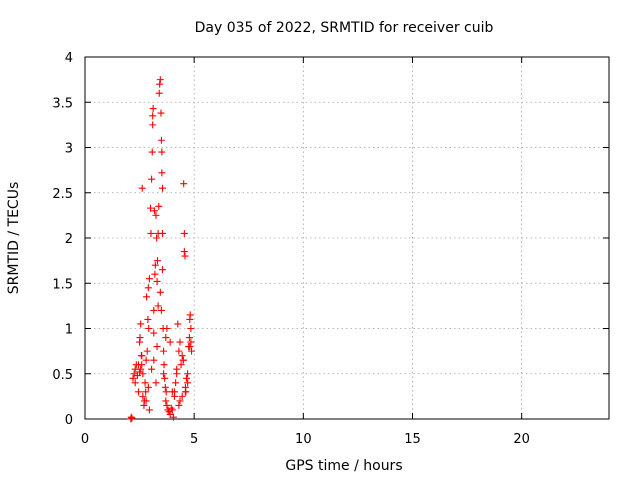 This screenshot has width=640, height=480. What do you see at coordinates (343, 466) in the screenshot?
I see `x-axis-label: GPS time / hours` at bounding box center [343, 466].